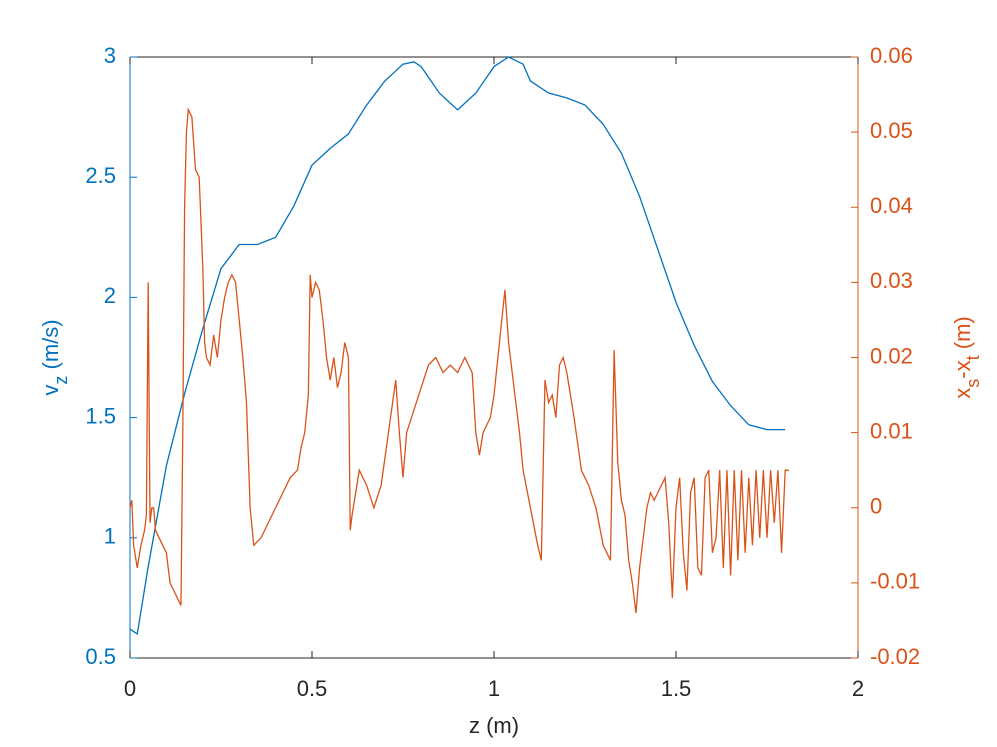 This screenshot has width=997, height=747. What do you see at coordinates (895, 656) in the screenshot?
I see `y2-tick-label: -0.02` at bounding box center [895, 656].